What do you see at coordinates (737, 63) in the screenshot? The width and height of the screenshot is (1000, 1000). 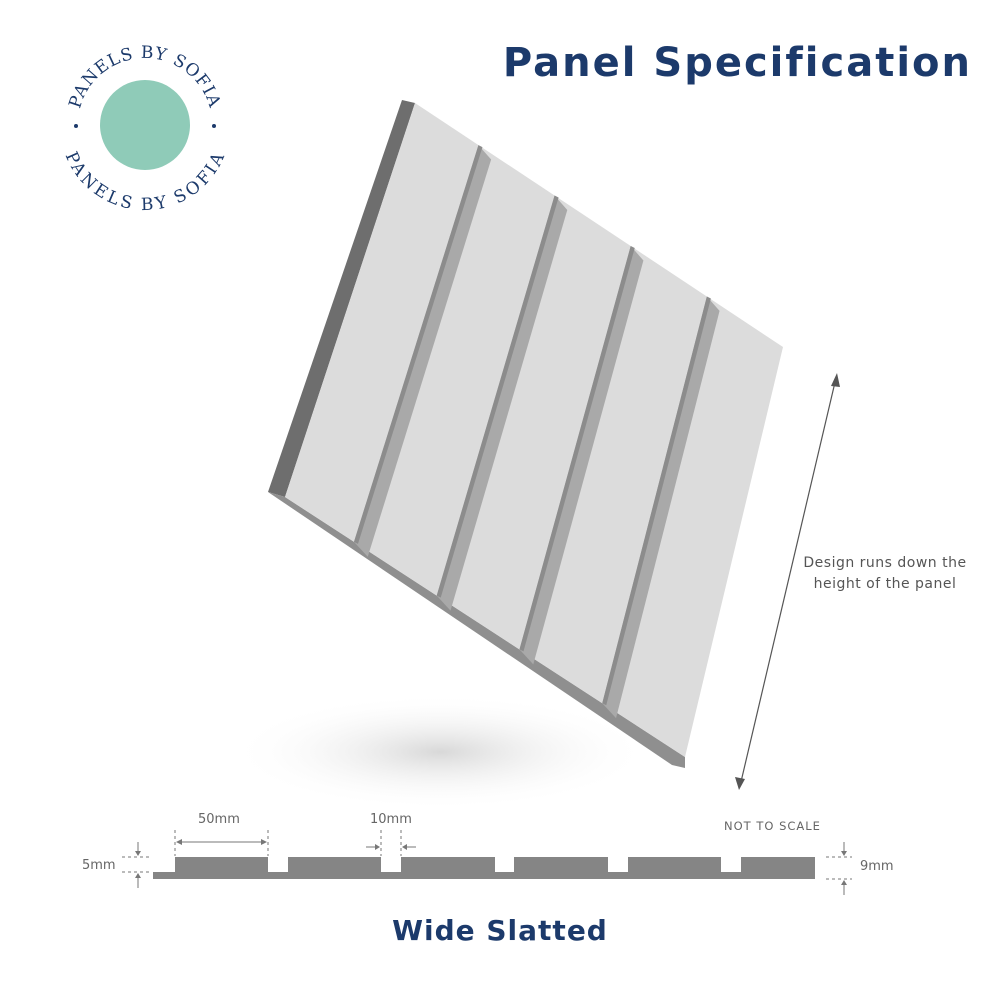 I see `page-title: Panel Specification` at bounding box center [737, 63].